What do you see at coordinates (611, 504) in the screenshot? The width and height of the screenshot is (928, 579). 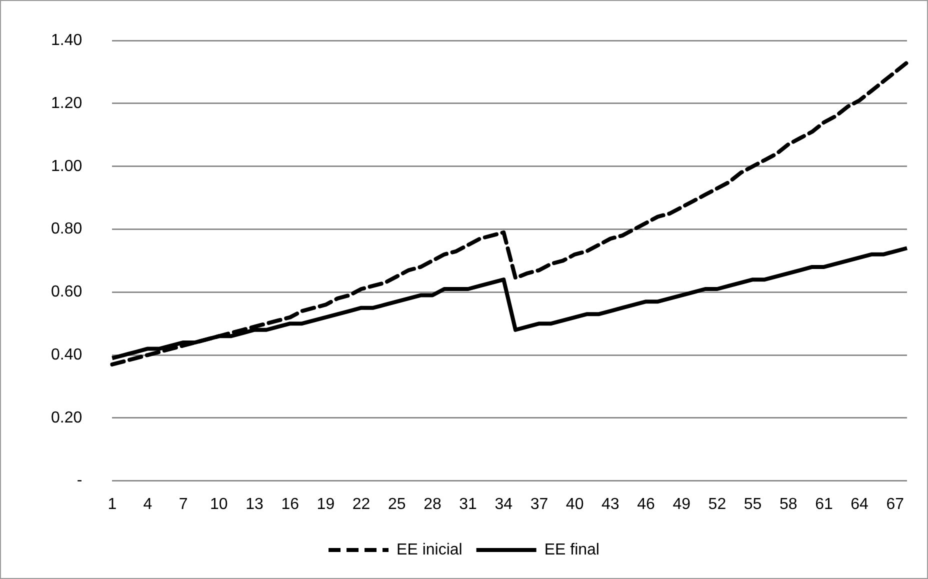 I see `x-tick-label: 43` at bounding box center [611, 504].